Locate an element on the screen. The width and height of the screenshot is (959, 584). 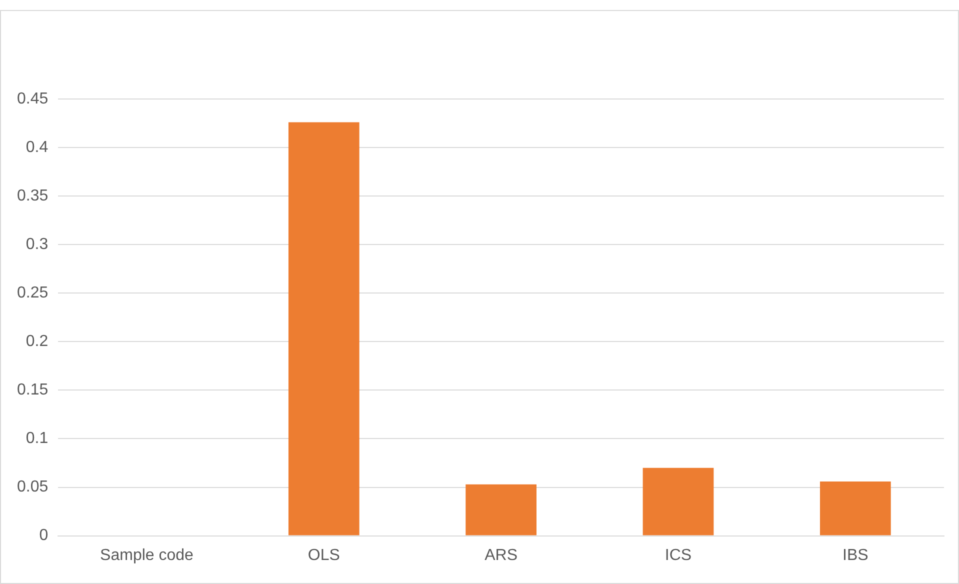
y-tick-label: 0 is located at coordinates (43, 535).